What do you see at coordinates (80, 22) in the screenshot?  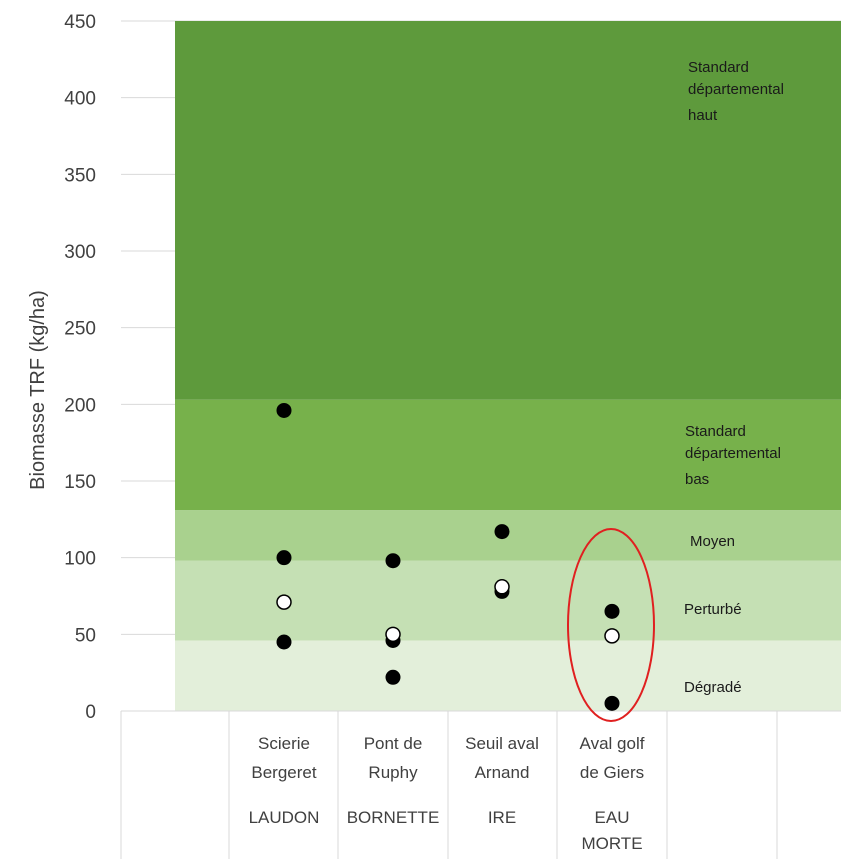 I see `y-tick-label: 450` at bounding box center [80, 22].